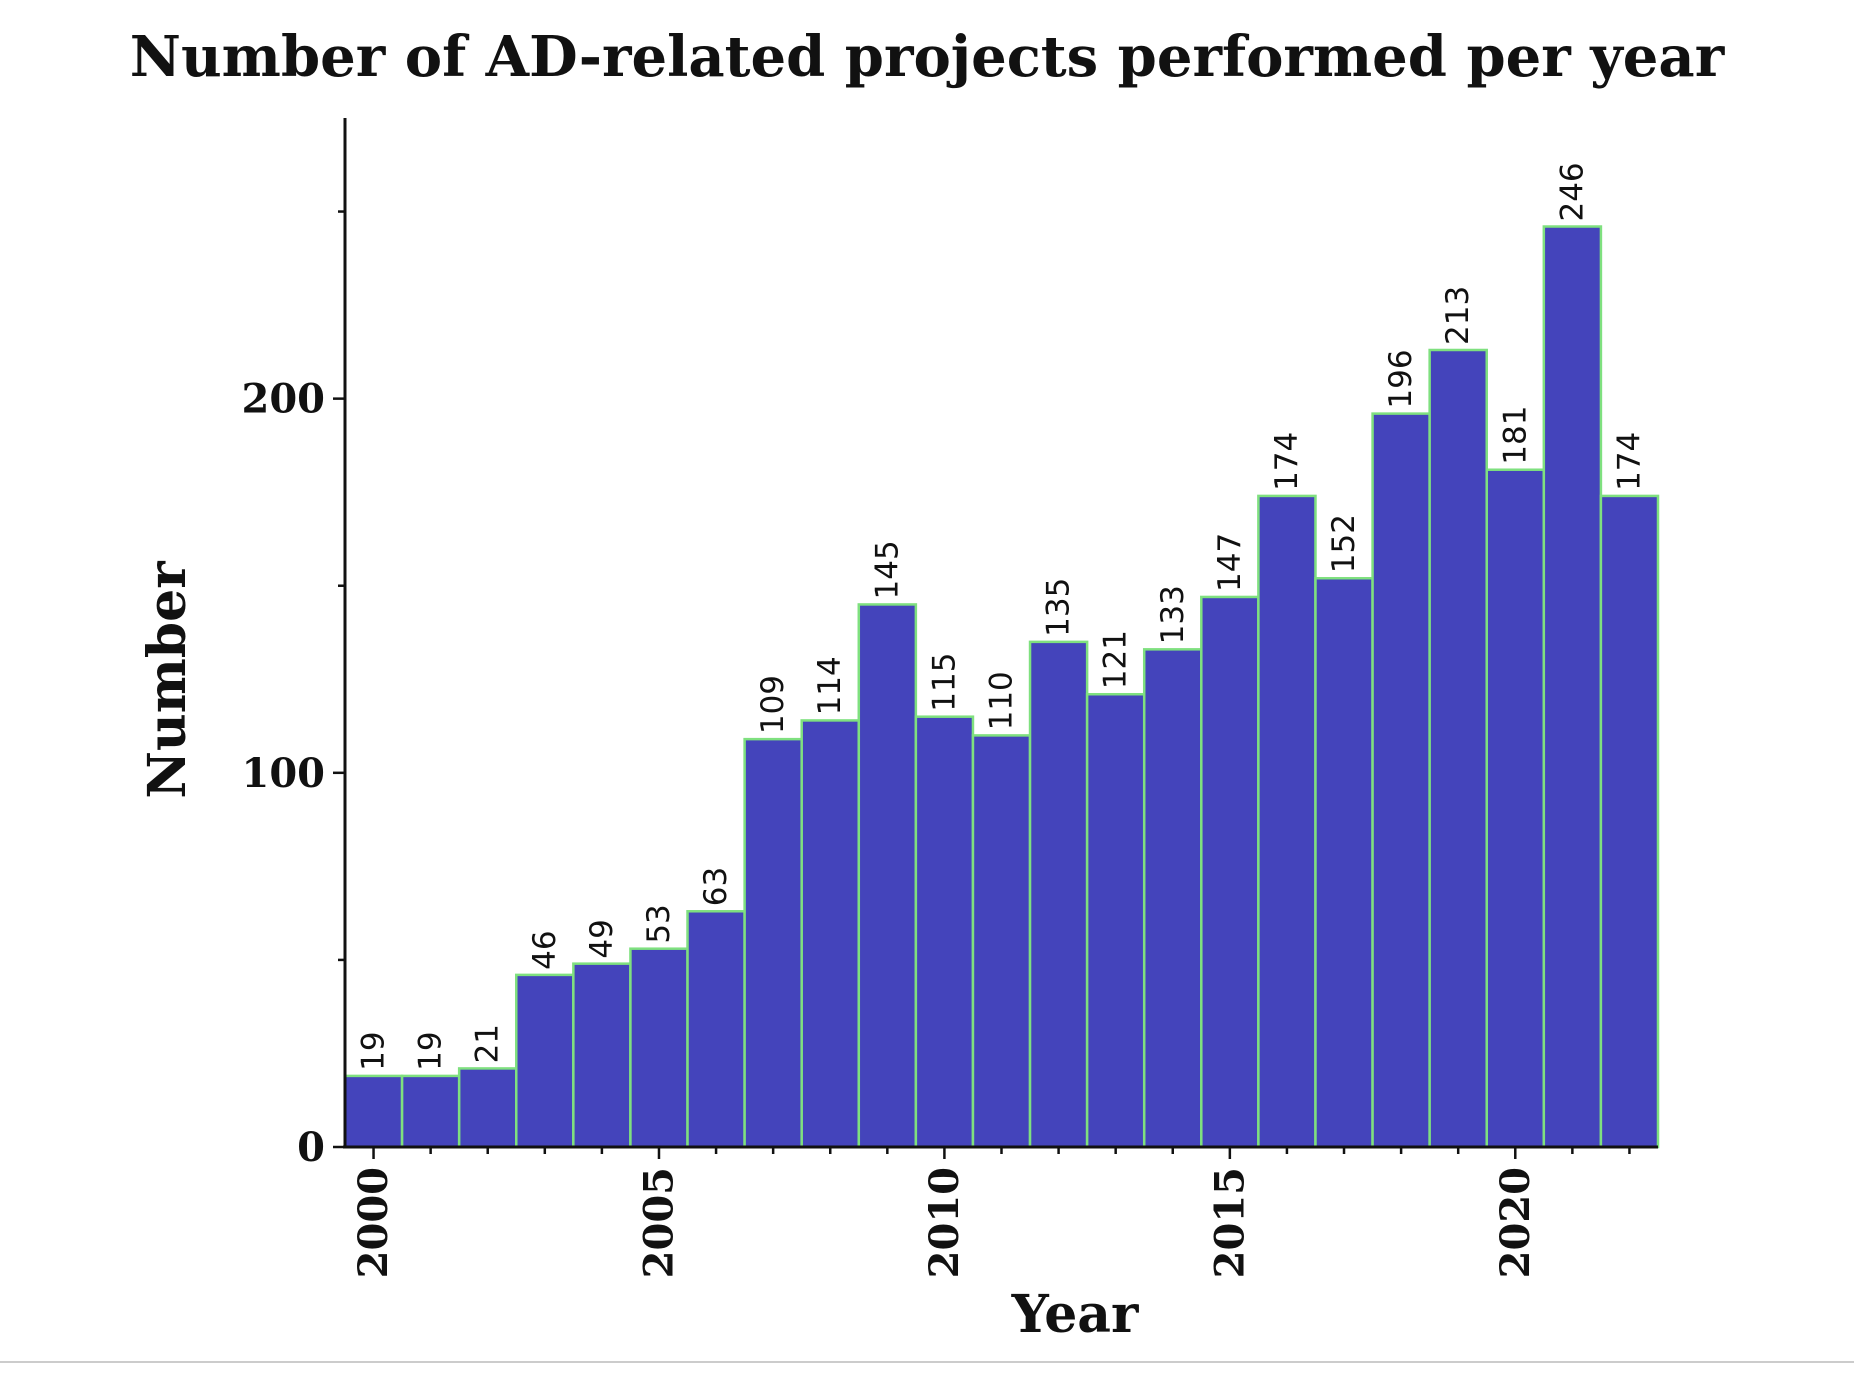  Describe the element at coordinates (659, 1048) in the screenshot. I see `bar-2005` at that location.